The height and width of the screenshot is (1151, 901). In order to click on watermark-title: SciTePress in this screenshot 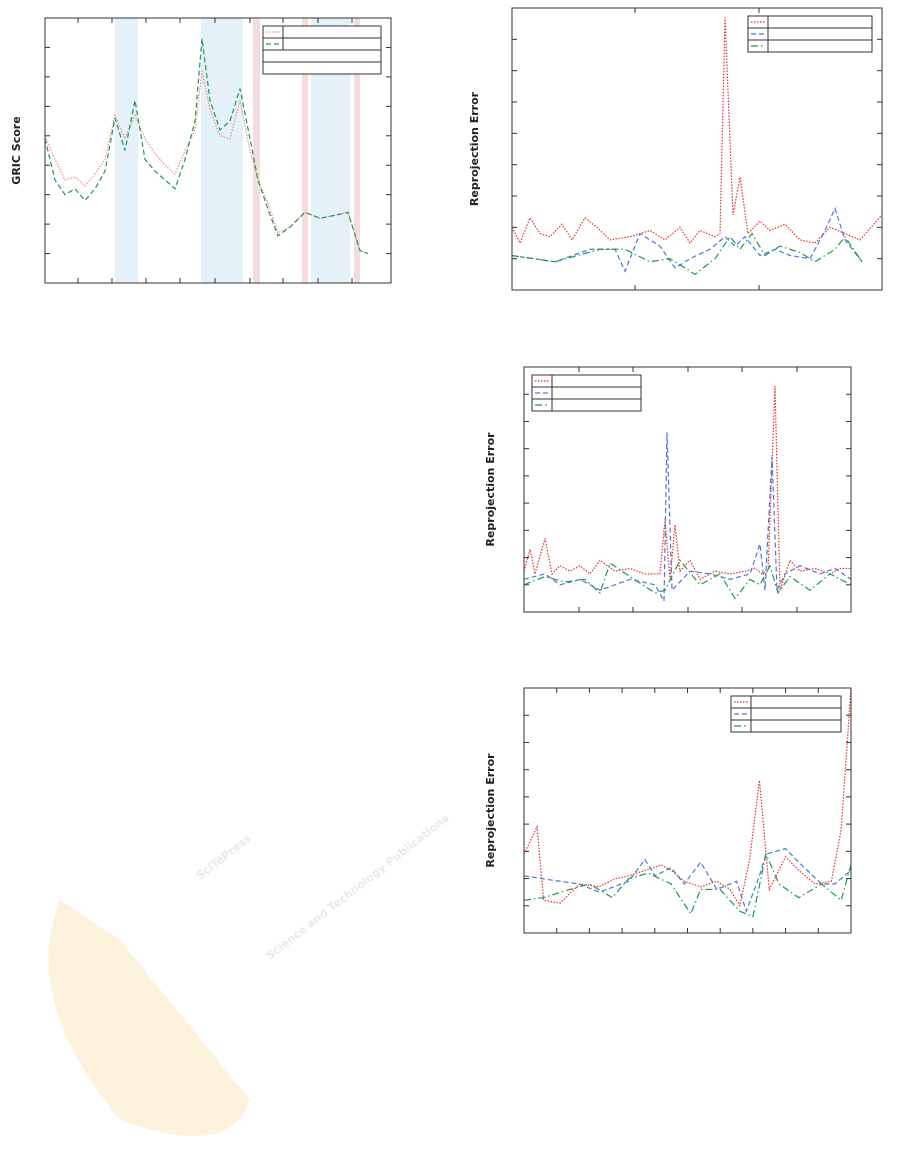, I will do `click(224, 856)`.